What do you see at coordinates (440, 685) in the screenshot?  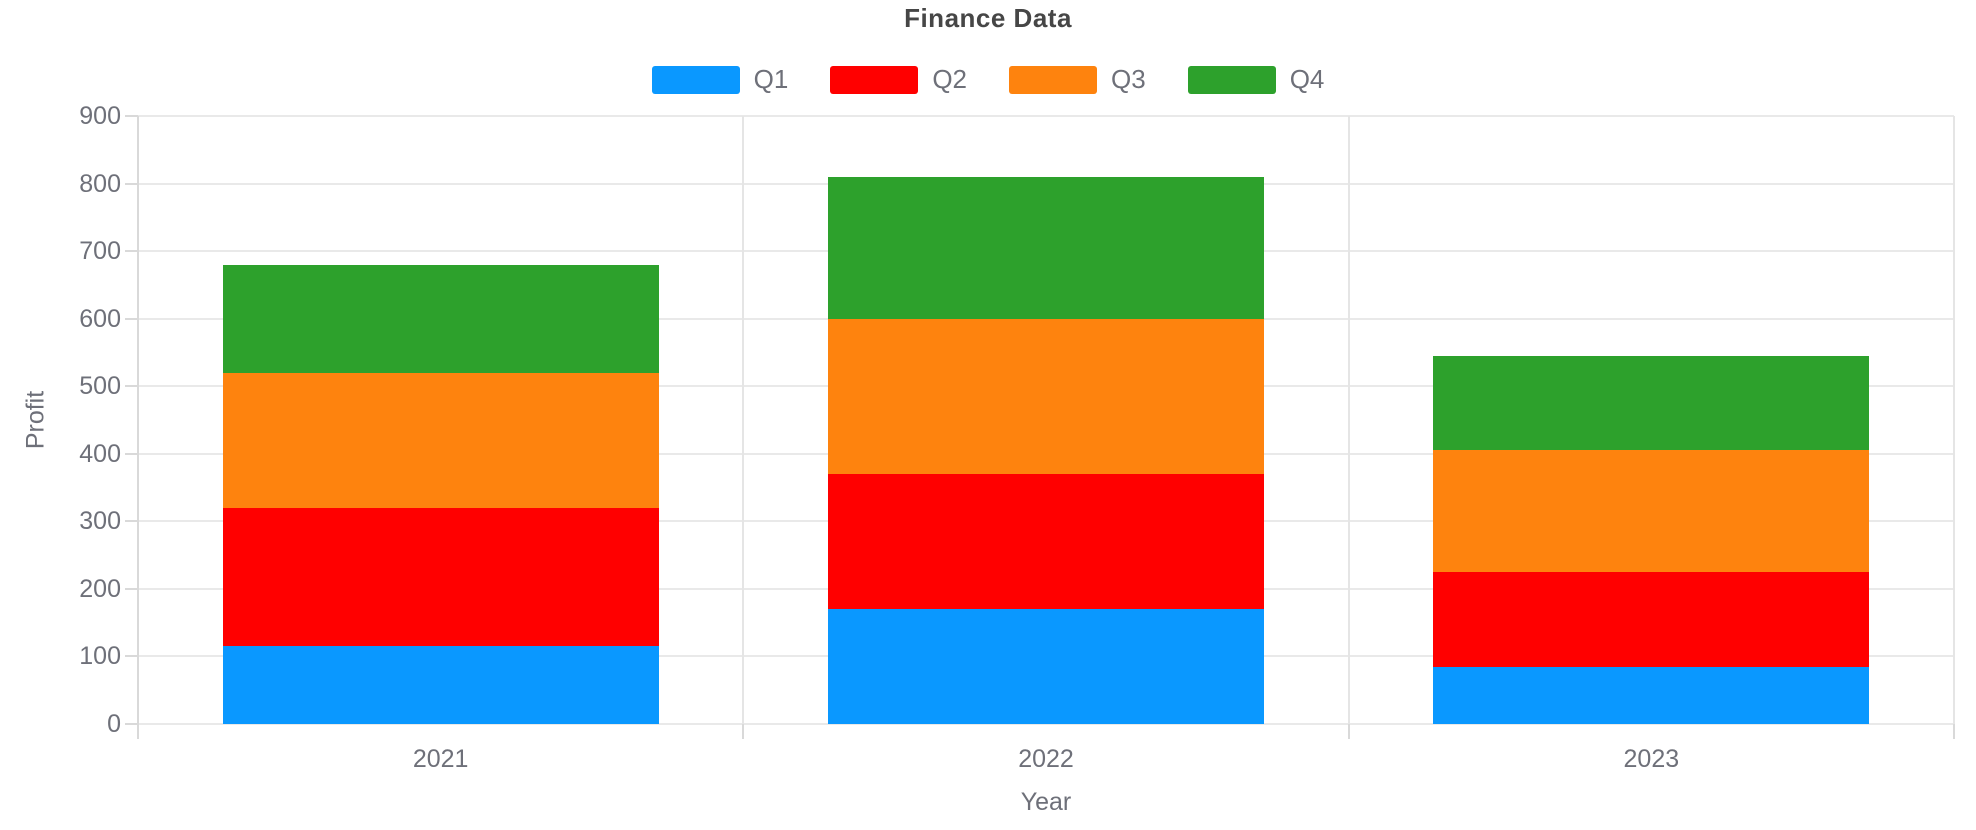 I see `bar-2021-q1` at bounding box center [440, 685].